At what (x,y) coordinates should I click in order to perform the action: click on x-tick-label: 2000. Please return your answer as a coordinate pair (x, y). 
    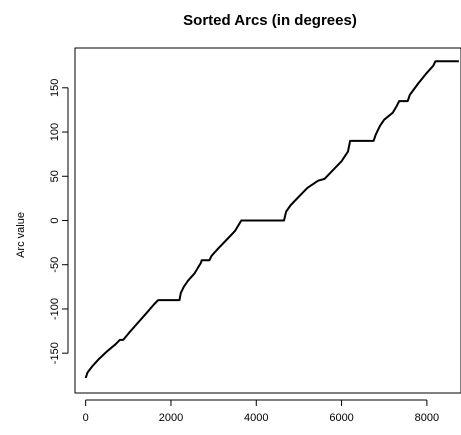
    Looking at the image, I should click on (171, 418).